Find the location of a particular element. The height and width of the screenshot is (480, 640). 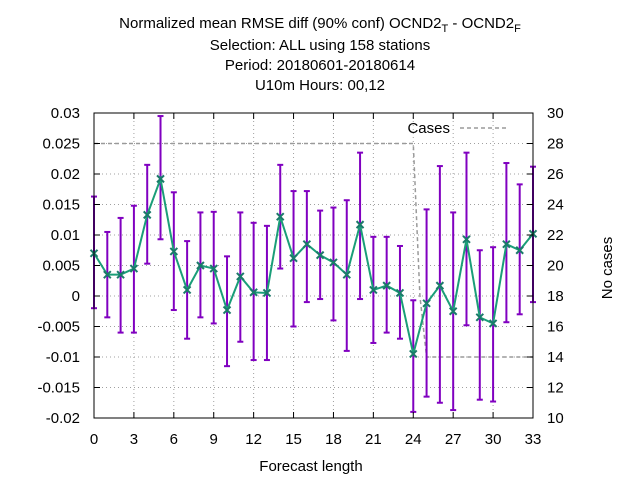

y-tick-label-left: 0.025 is located at coordinates (61, 144).